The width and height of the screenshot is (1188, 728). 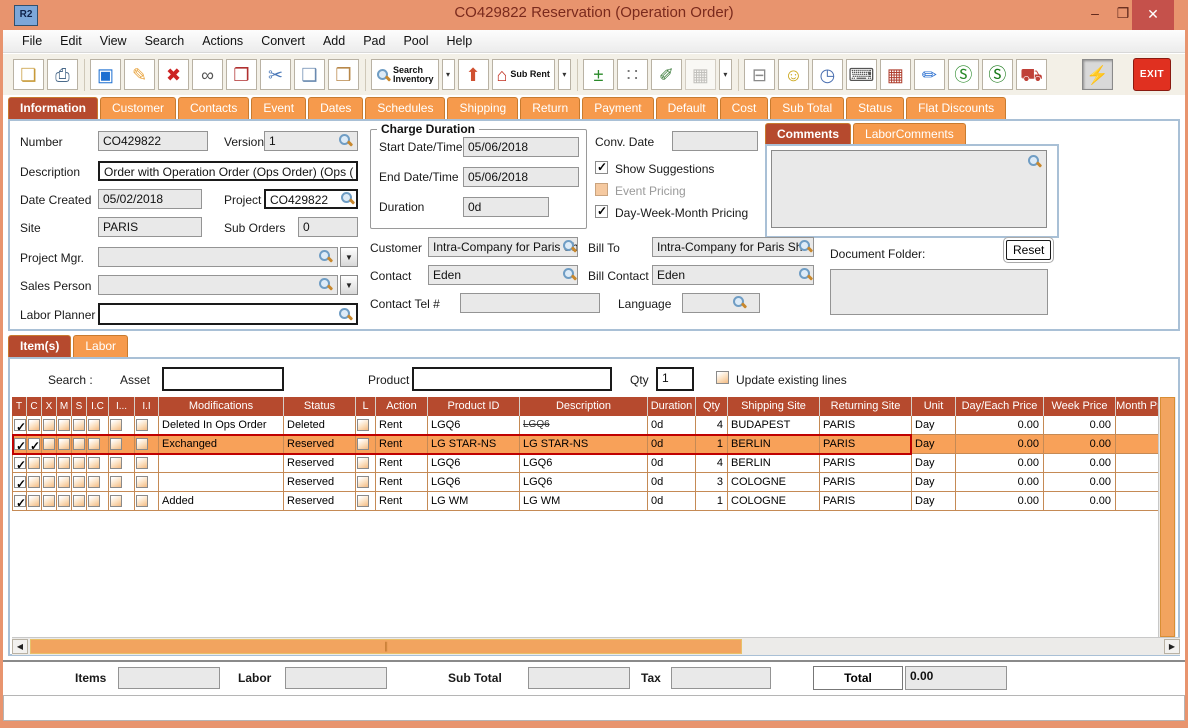 I want to click on sub-rent-factory-dropdown: ▾, so click(x=564, y=74).